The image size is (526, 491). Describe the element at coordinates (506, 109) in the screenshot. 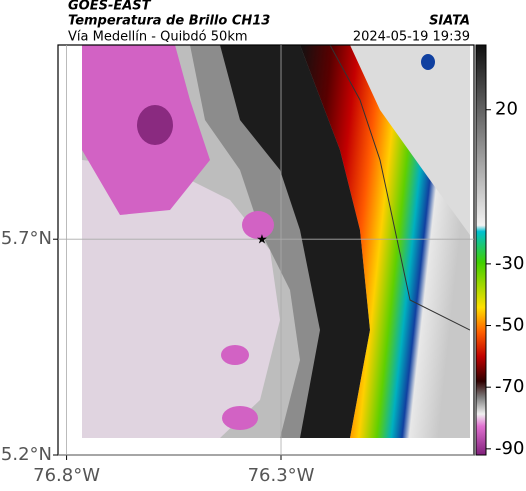

I see `colorbar-tick-label: 20` at that location.